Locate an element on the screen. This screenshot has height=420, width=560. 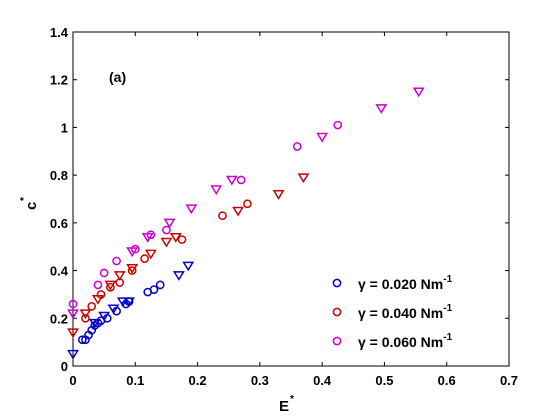
legend-label-text: γ = 0.040 Nm is located at coordinates (400, 313).